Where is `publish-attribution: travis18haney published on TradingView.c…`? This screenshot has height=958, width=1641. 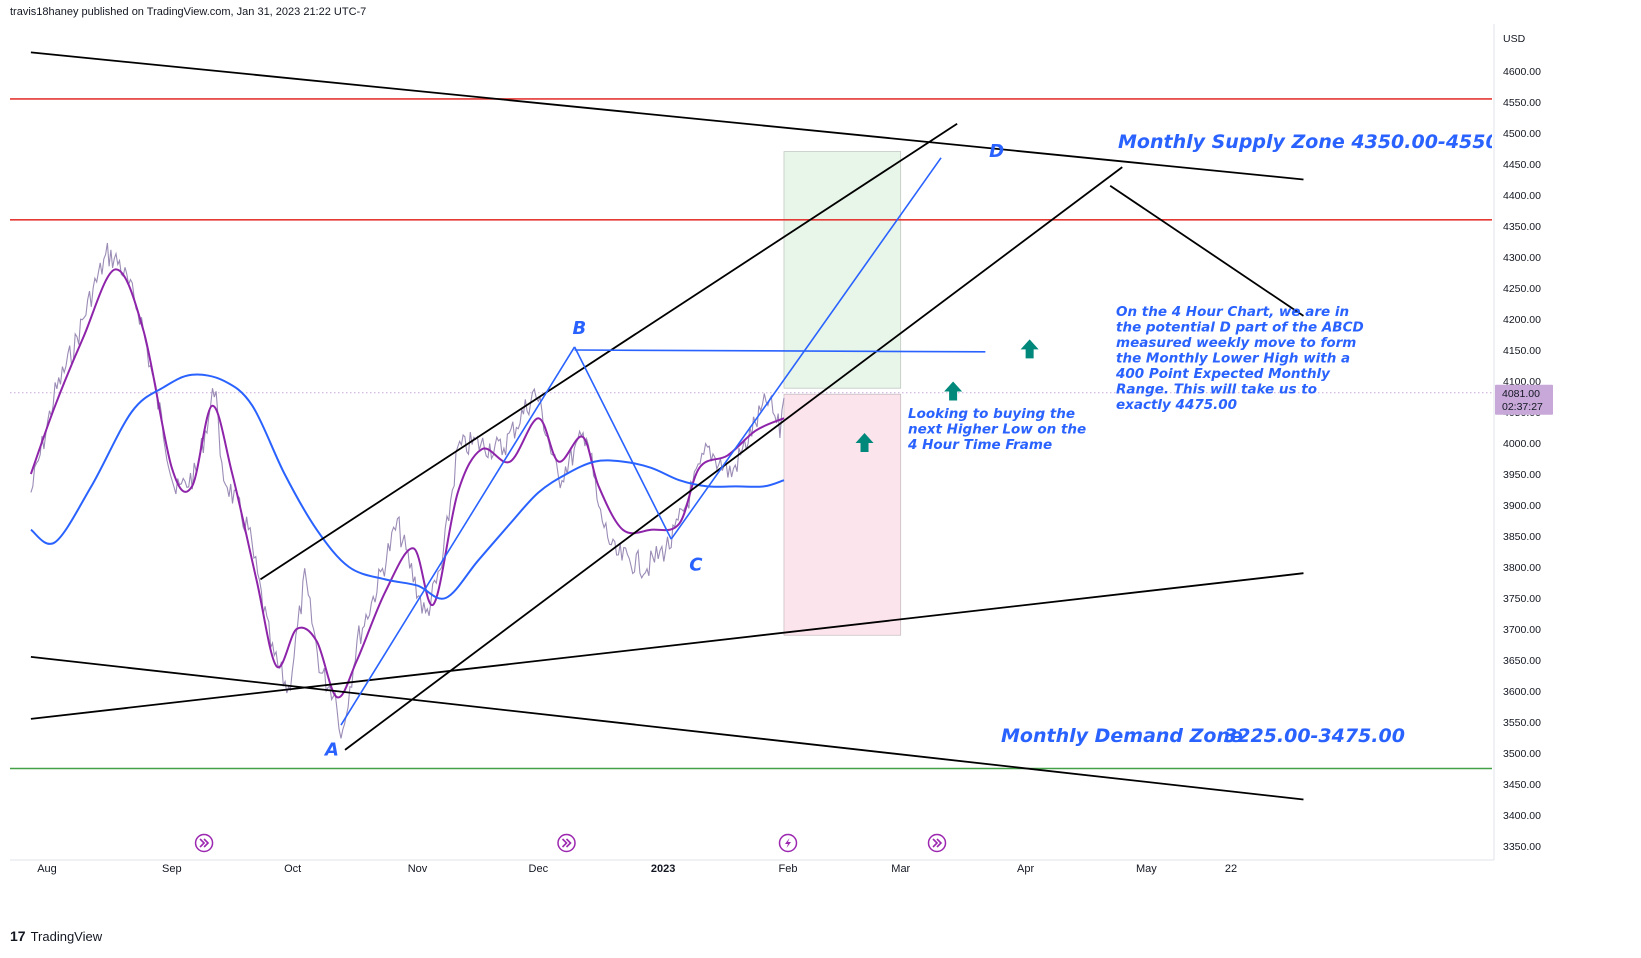
publish-attribution: travis18haney published on TradingView.c… is located at coordinates (188, 12).